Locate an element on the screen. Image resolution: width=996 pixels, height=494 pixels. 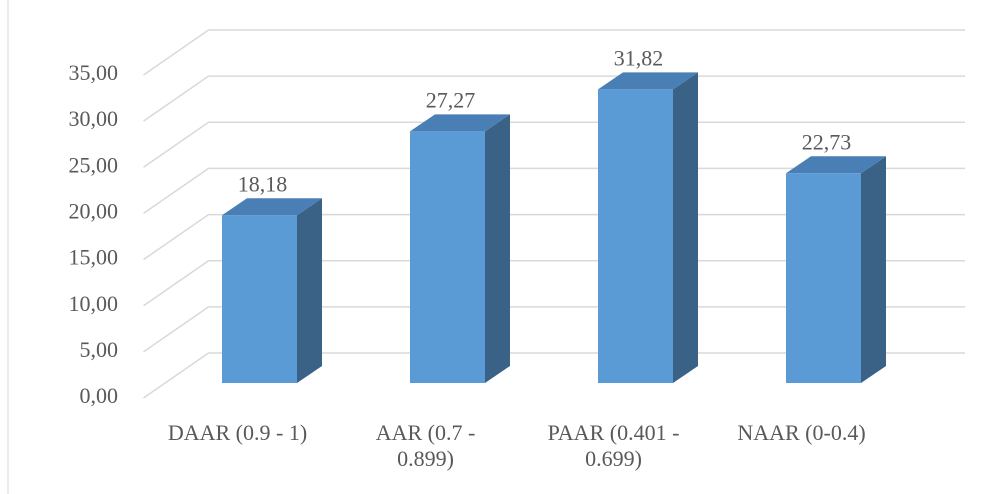
x-tick-label-box: DAAR (0.9 - 1) is located at coordinates (237, 432).